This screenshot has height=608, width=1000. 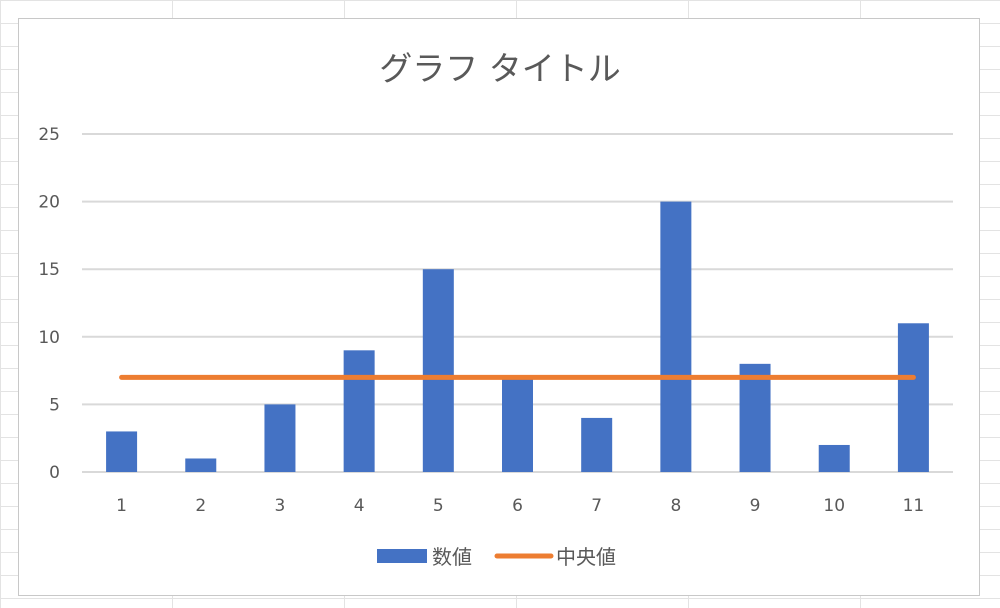 What do you see at coordinates (49, 270) in the screenshot?
I see `y-tick-label: 15` at bounding box center [49, 270].